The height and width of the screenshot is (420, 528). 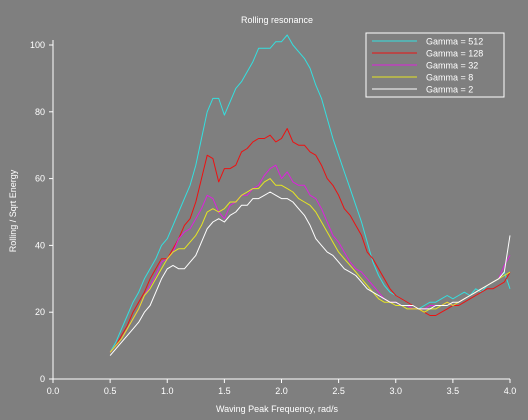 What do you see at coordinates (224, 391) in the screenshot?
I see `x-tick-label: 1.5` at bounding box center [224, 391].